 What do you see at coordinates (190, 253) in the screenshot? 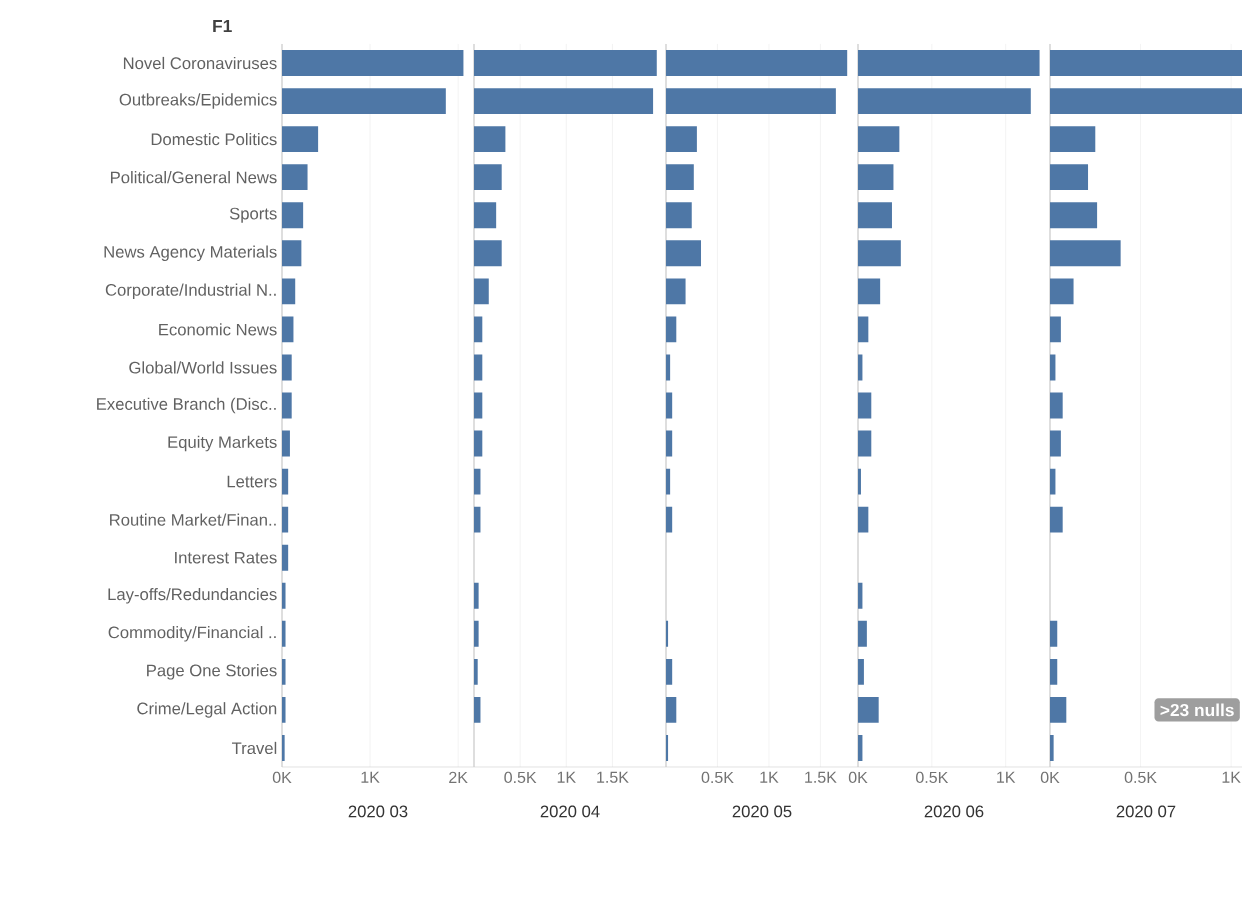
I see `y-tick-label: News Agency Materials` at bounding box center [190, 253].